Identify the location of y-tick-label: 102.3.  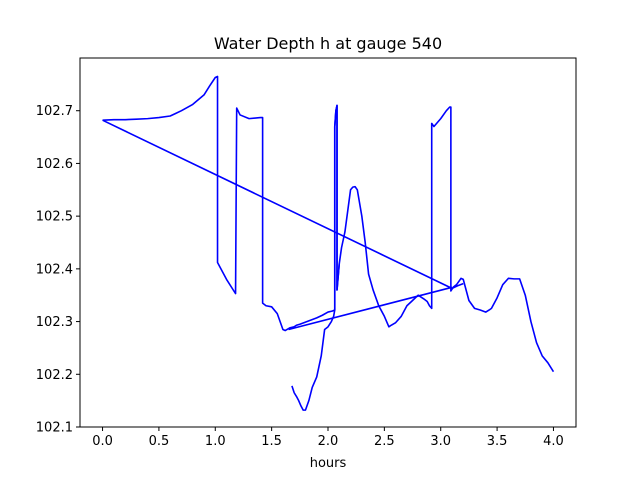
(54, 322).